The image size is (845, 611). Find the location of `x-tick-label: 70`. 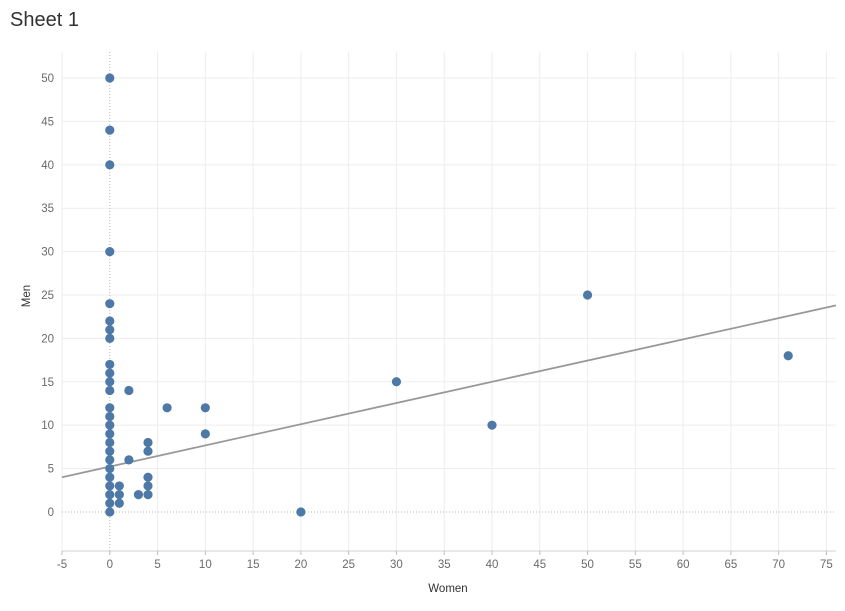

x-tick-label: 70 is located at coordinates (778, 565).